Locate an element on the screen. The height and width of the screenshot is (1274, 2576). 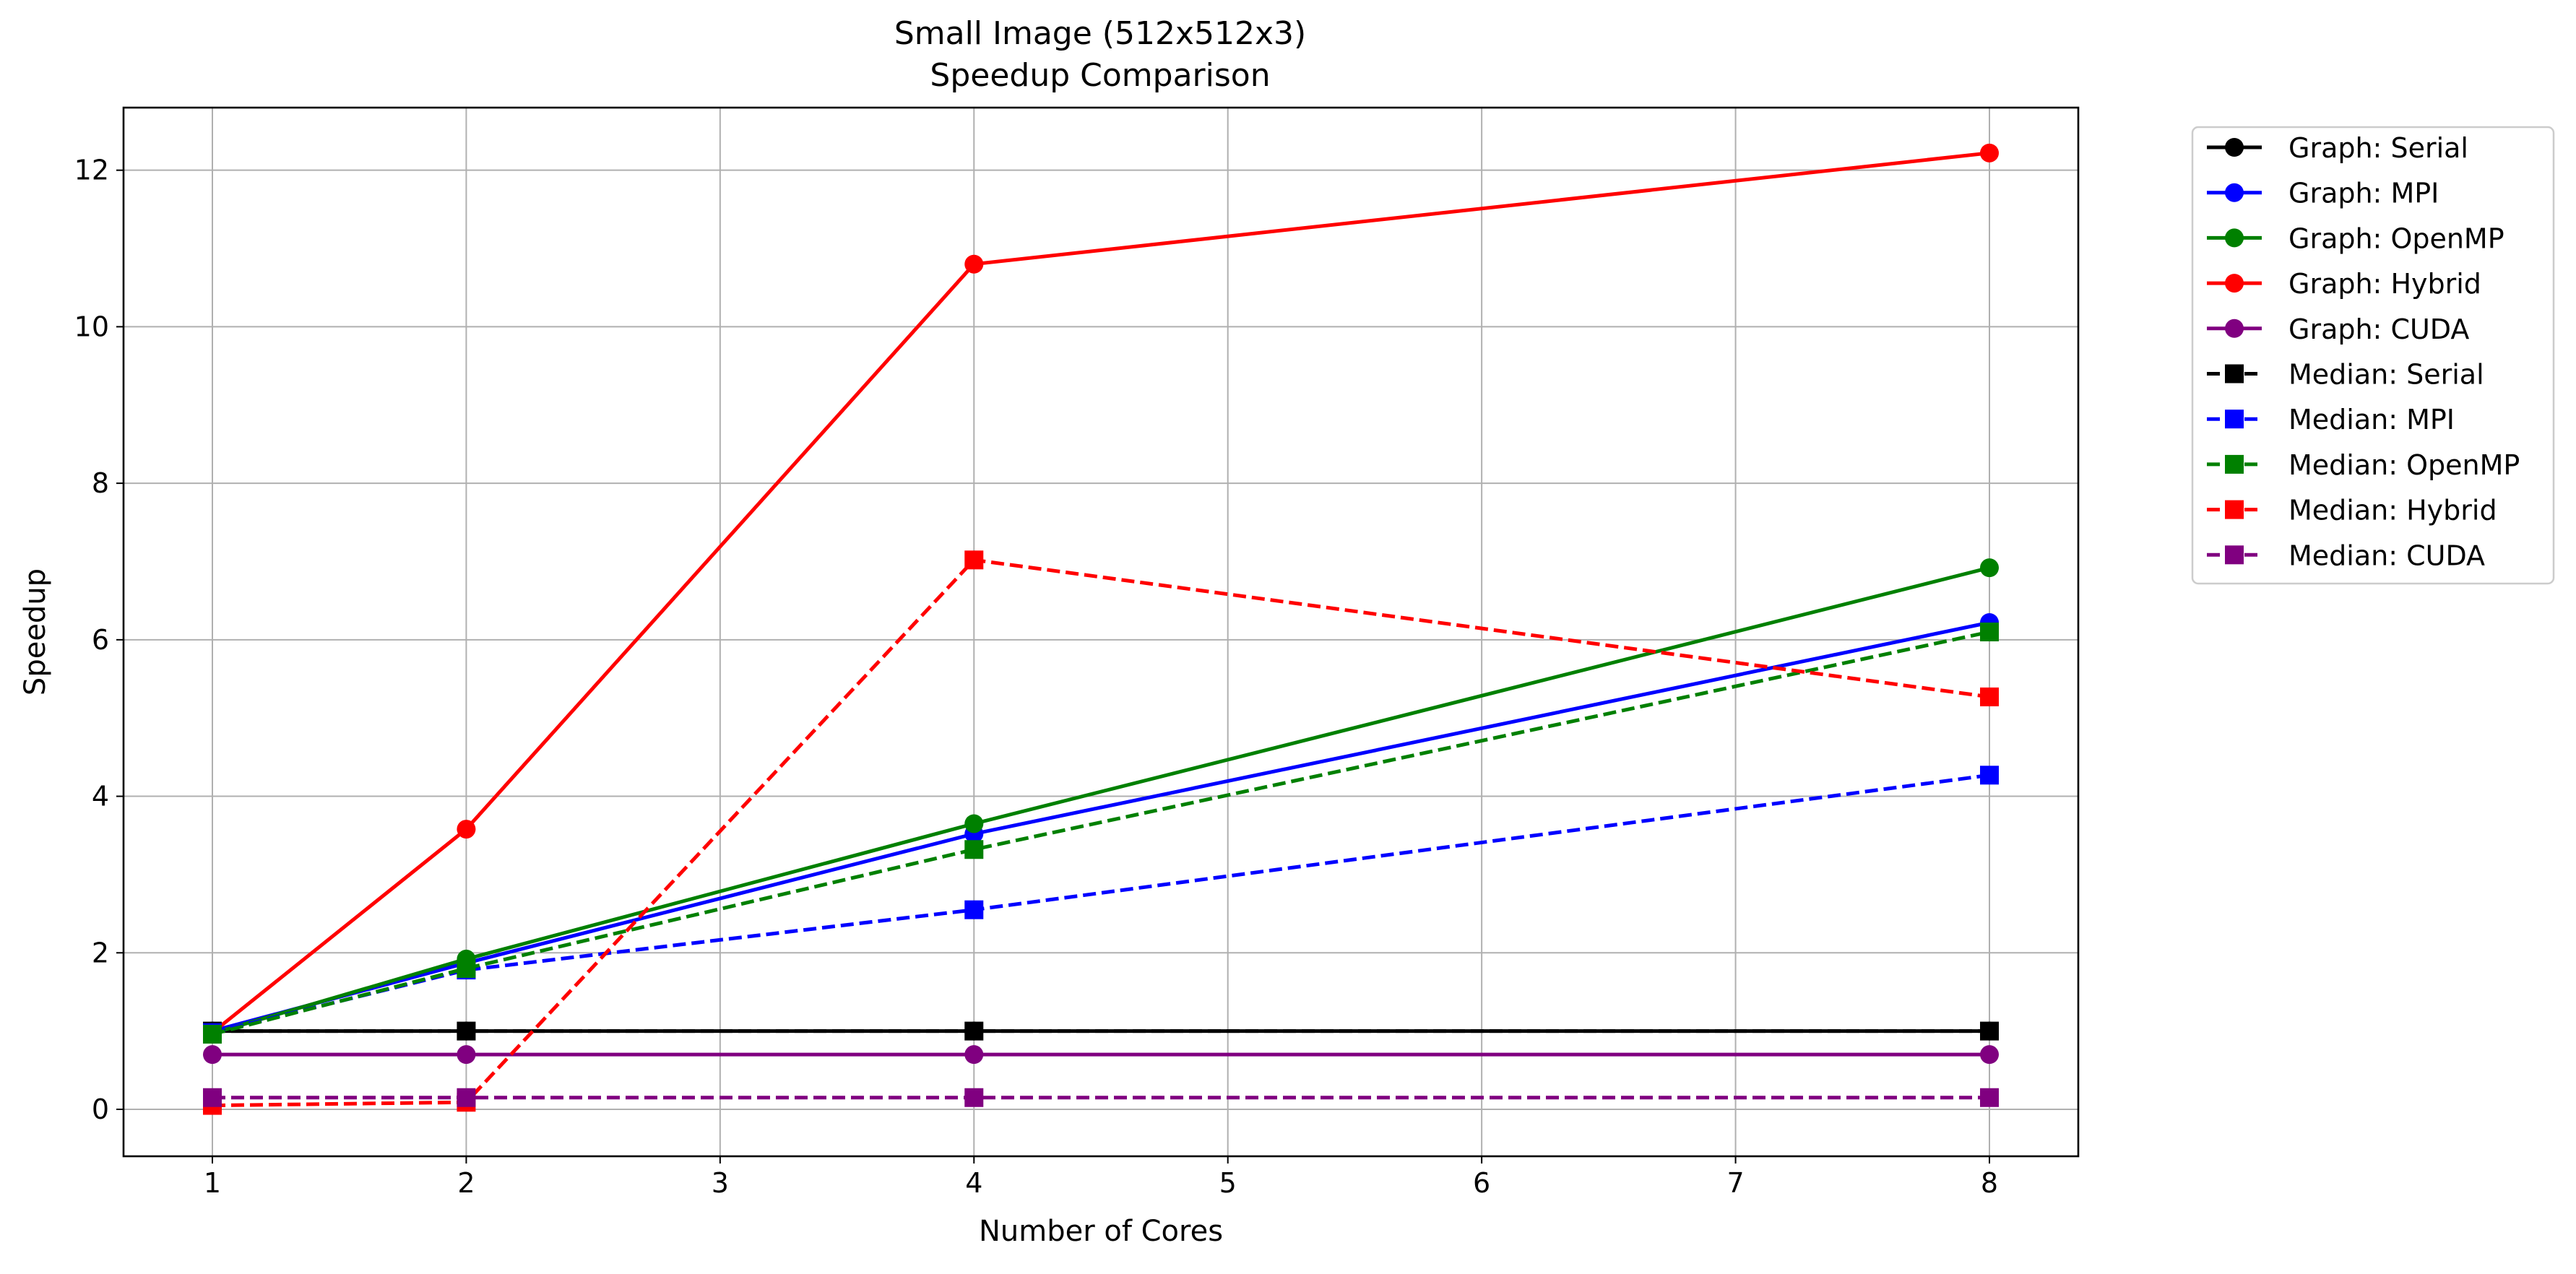
legend-label: Graph: CUDA is located at coordinates (2378, 329).